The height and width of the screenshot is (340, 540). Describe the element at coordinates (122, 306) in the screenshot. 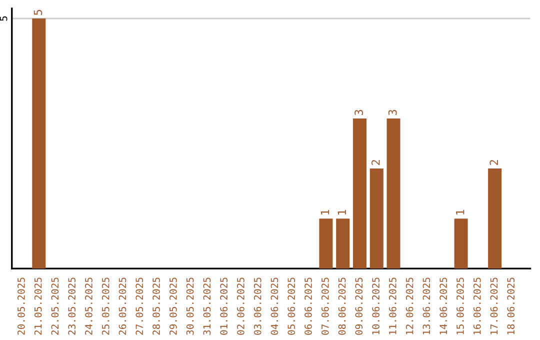

I see `x-tick-label: 26.05.2025` at that location.